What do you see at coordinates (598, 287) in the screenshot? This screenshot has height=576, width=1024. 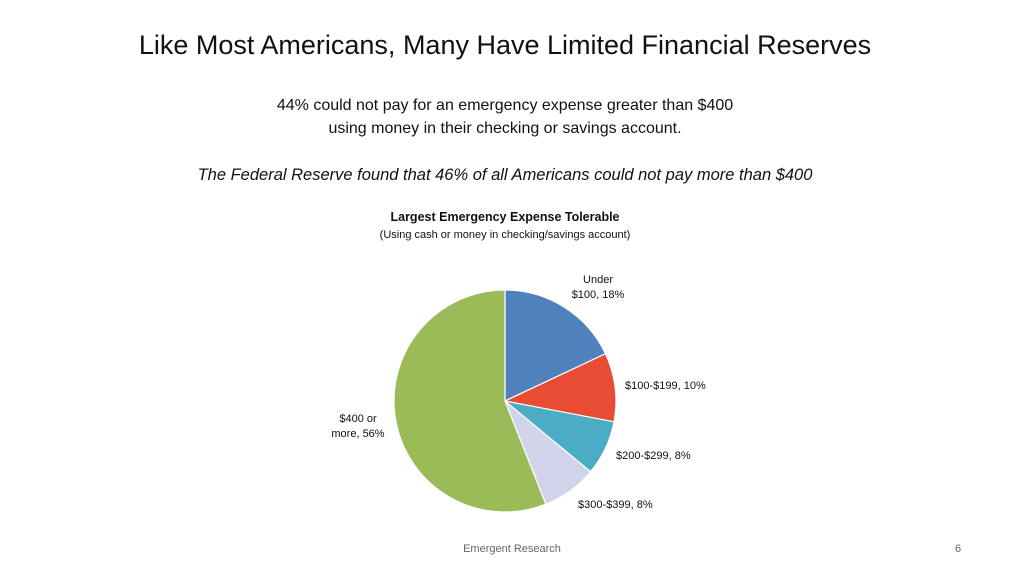 I see `pie-label-1: Under $100, 18%` at bounding box center [598, 287].